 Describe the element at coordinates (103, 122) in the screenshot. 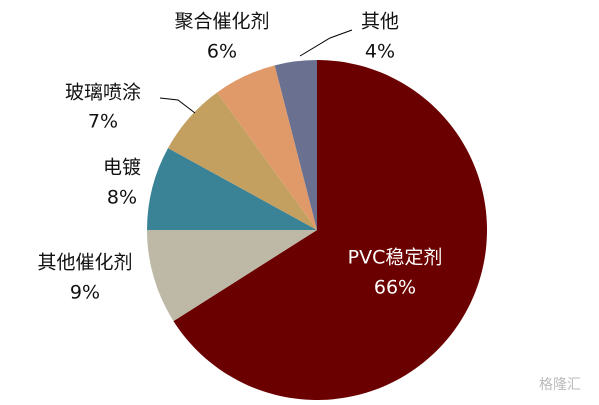

I see `value-label: 7%` at that location.